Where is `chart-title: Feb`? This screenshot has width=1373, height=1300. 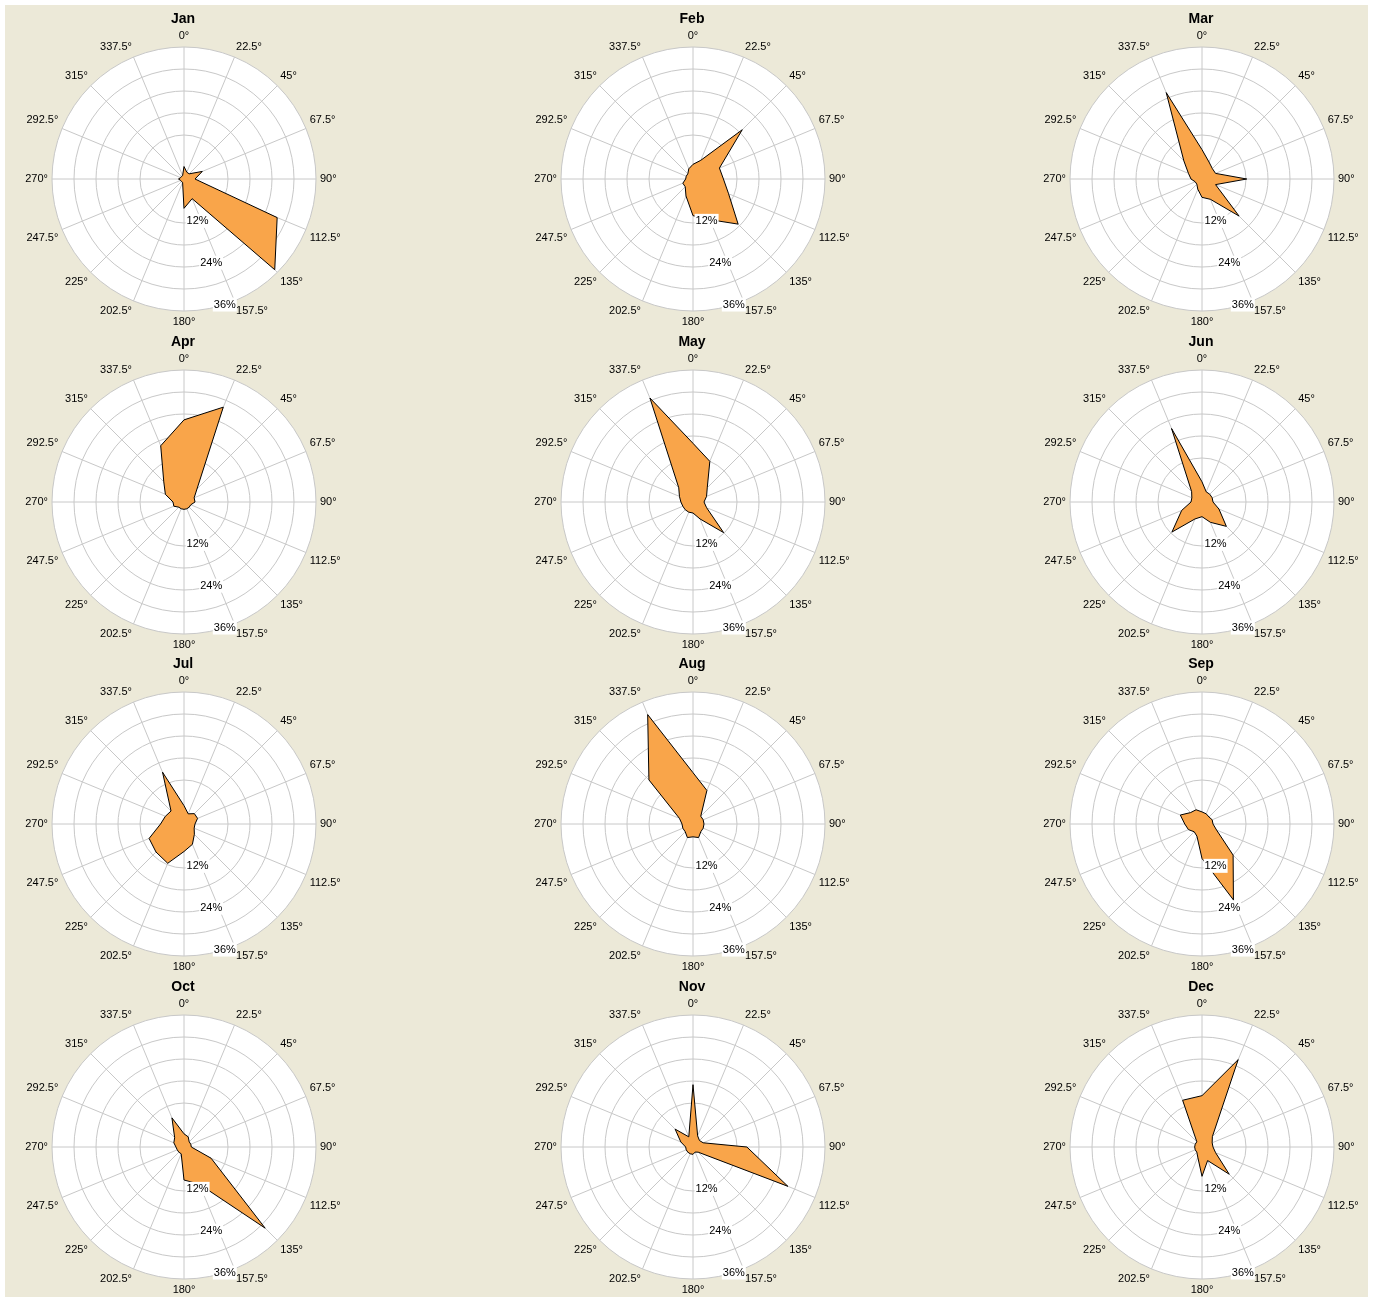
chart-title: Feb is located at coordinates (692, 18).